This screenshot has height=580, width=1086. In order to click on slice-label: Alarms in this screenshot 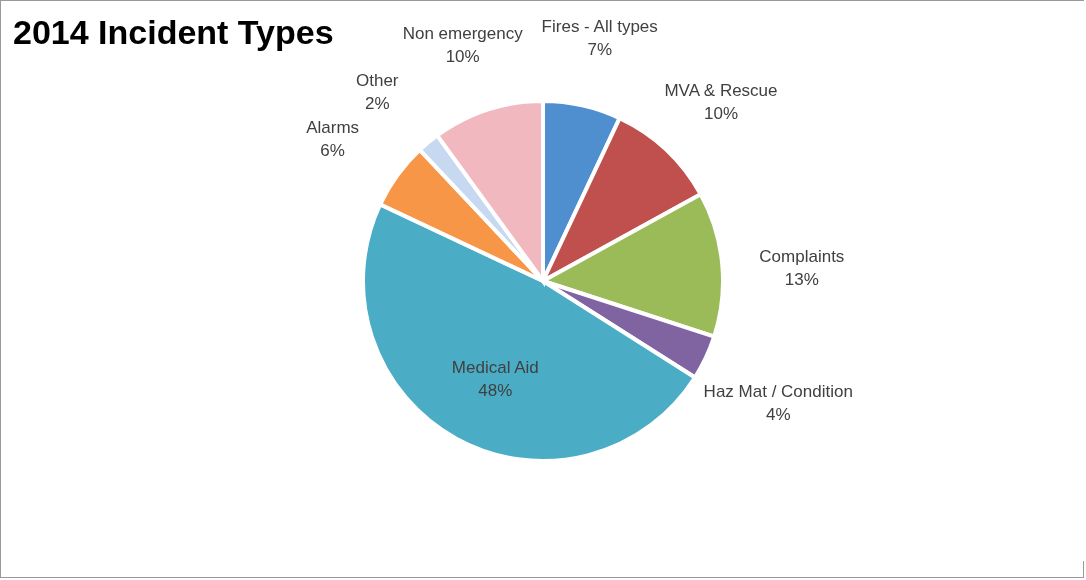, I will do `click(333, 128)`.